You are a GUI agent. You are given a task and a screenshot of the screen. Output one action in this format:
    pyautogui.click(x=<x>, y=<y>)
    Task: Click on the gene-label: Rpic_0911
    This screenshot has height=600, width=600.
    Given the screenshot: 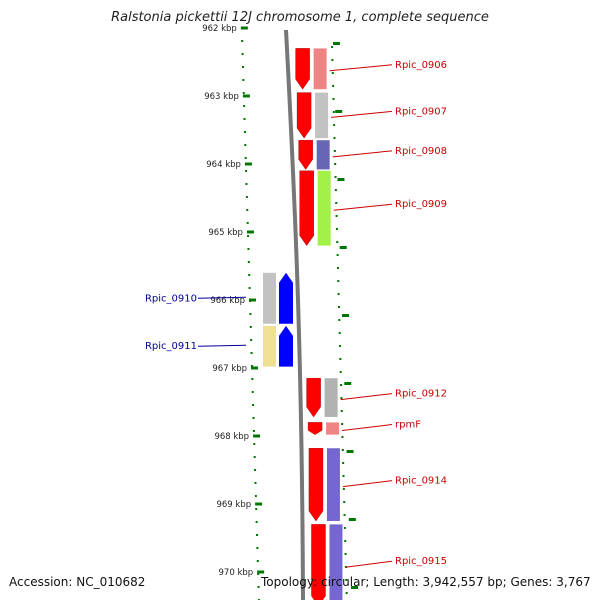 What is the action you would take?
    pyautogui.click(x=171, y=346)
    